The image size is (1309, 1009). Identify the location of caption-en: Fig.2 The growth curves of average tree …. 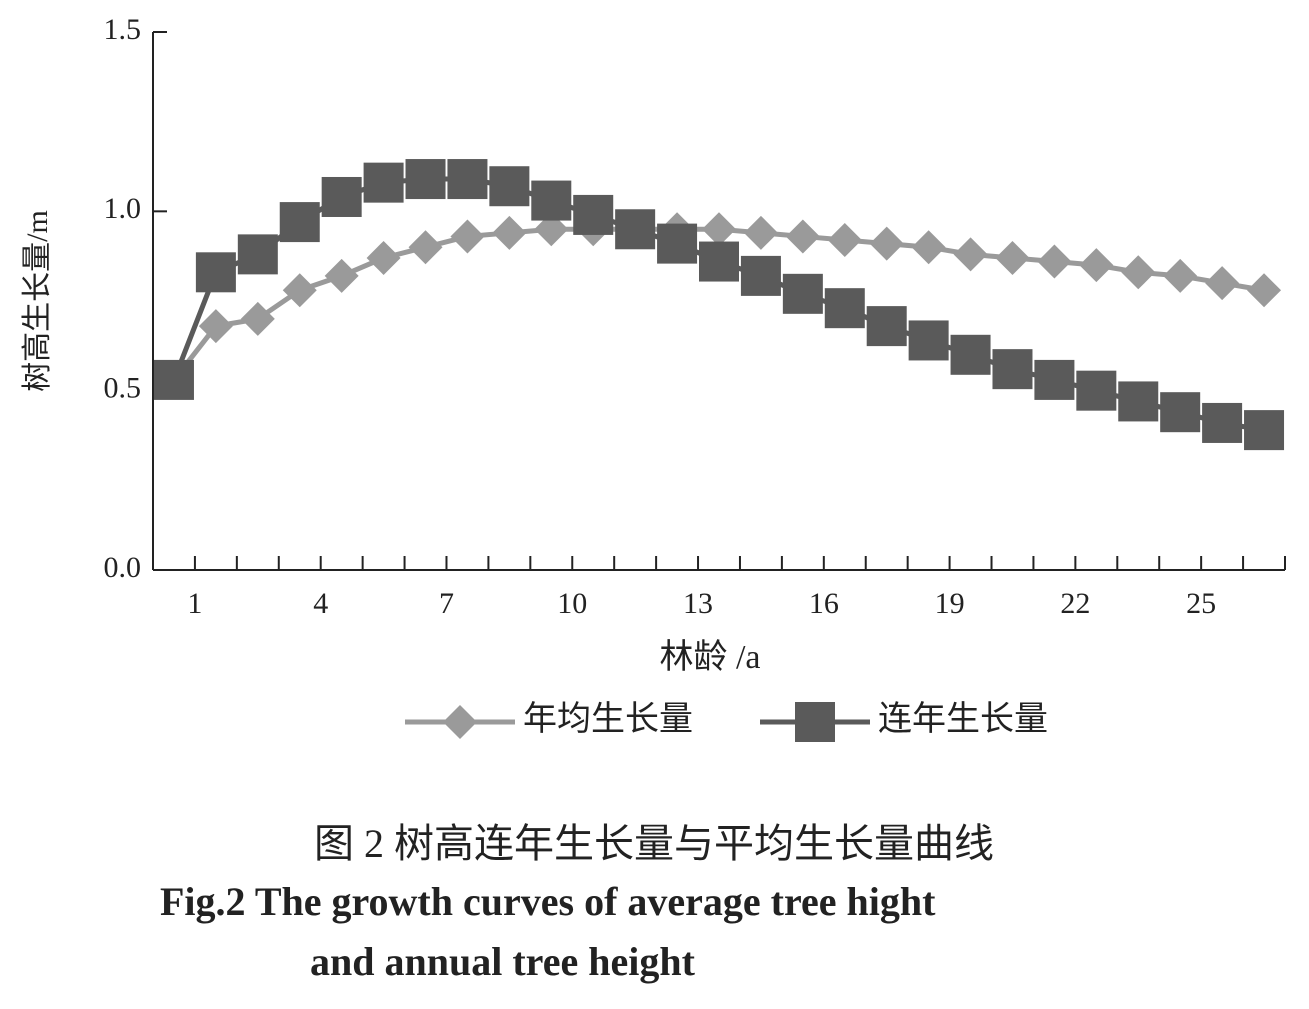
(548, 901).